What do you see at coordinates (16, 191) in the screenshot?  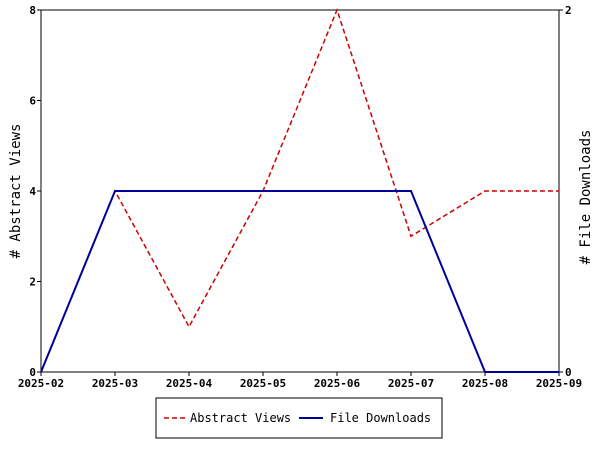 I see `left-axis-title: # Abstract Views` at bounding box center [16, 191].